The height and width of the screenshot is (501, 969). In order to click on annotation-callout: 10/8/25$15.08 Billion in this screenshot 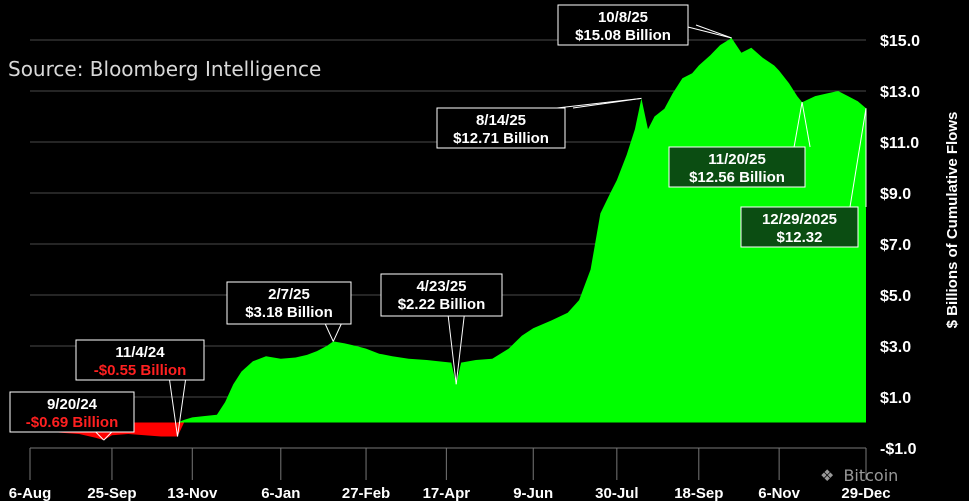, I will do `click(644, 25)`.